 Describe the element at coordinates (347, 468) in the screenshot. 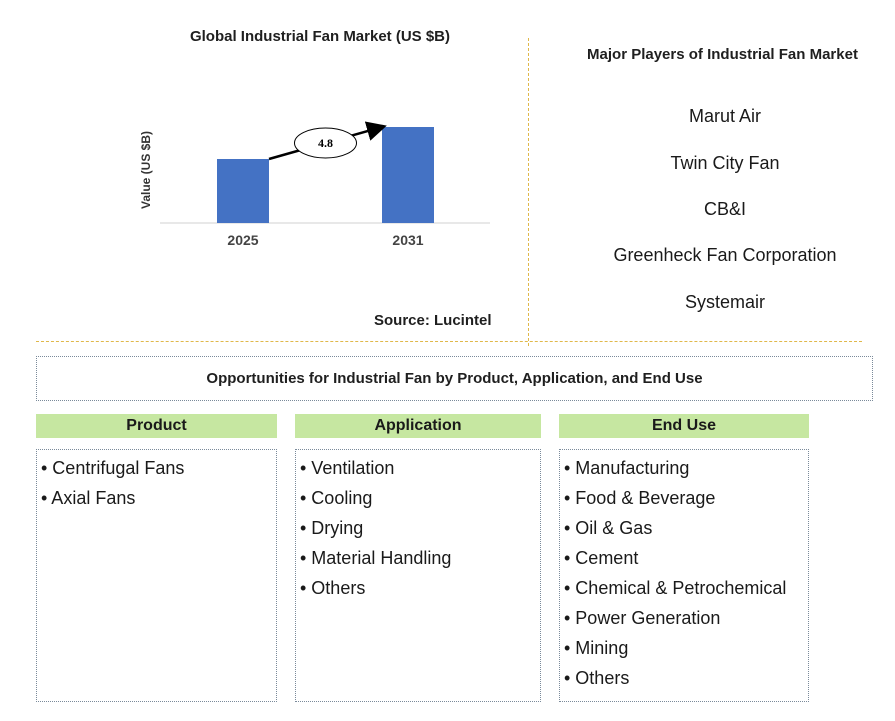

I see `list-item: • Ventilation` at that location.